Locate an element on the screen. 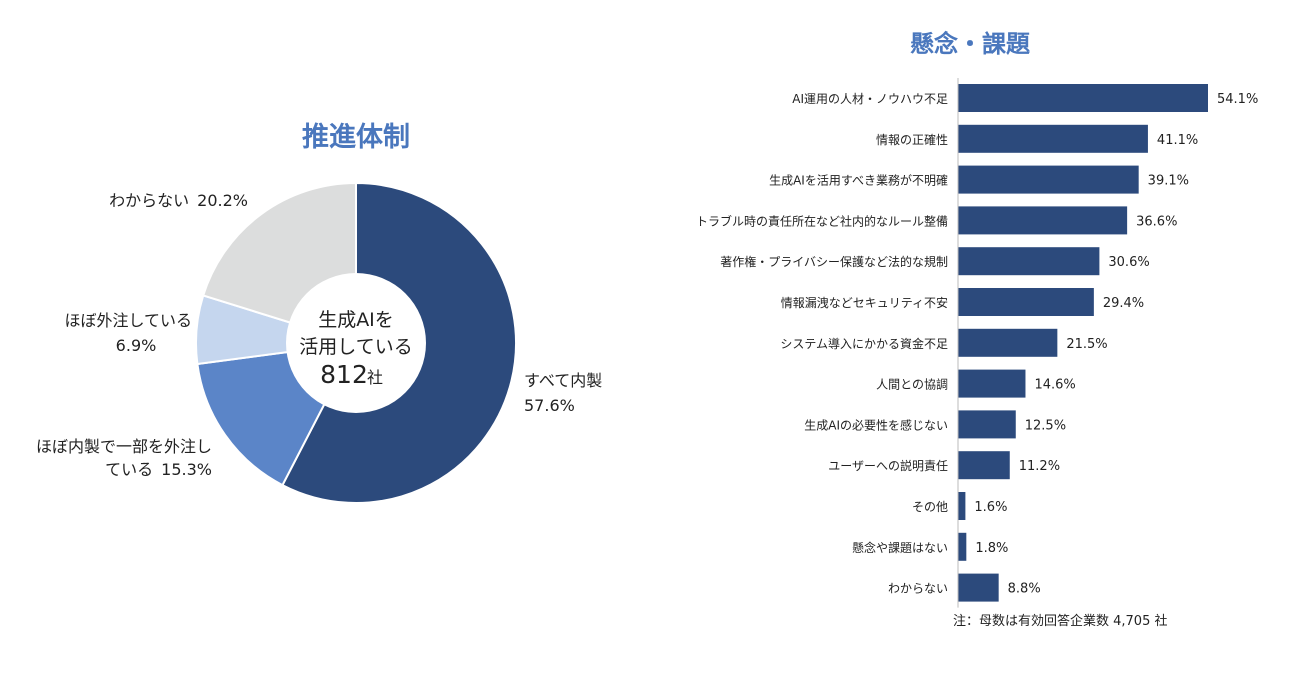  donut-center-line2: 活用している is located at coordinates (355, 347).